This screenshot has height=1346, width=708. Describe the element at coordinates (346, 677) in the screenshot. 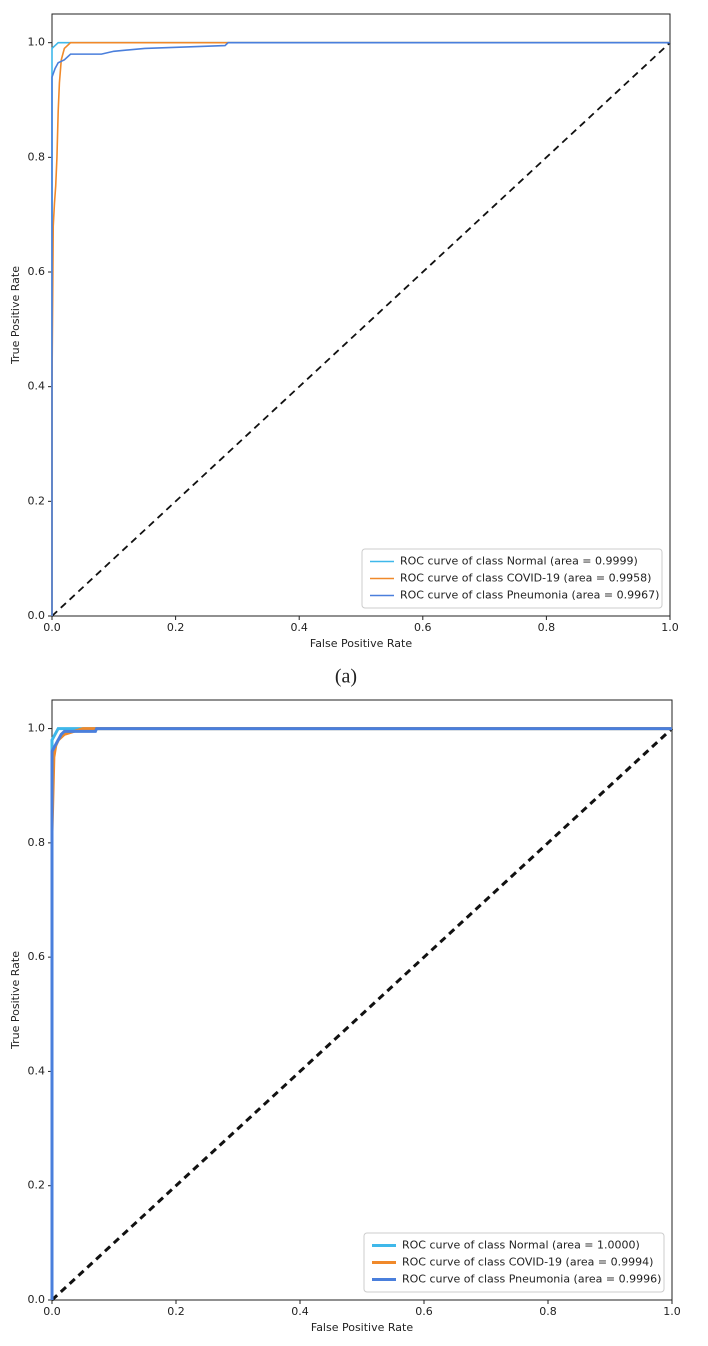

I see `caption: (a)` at that location.